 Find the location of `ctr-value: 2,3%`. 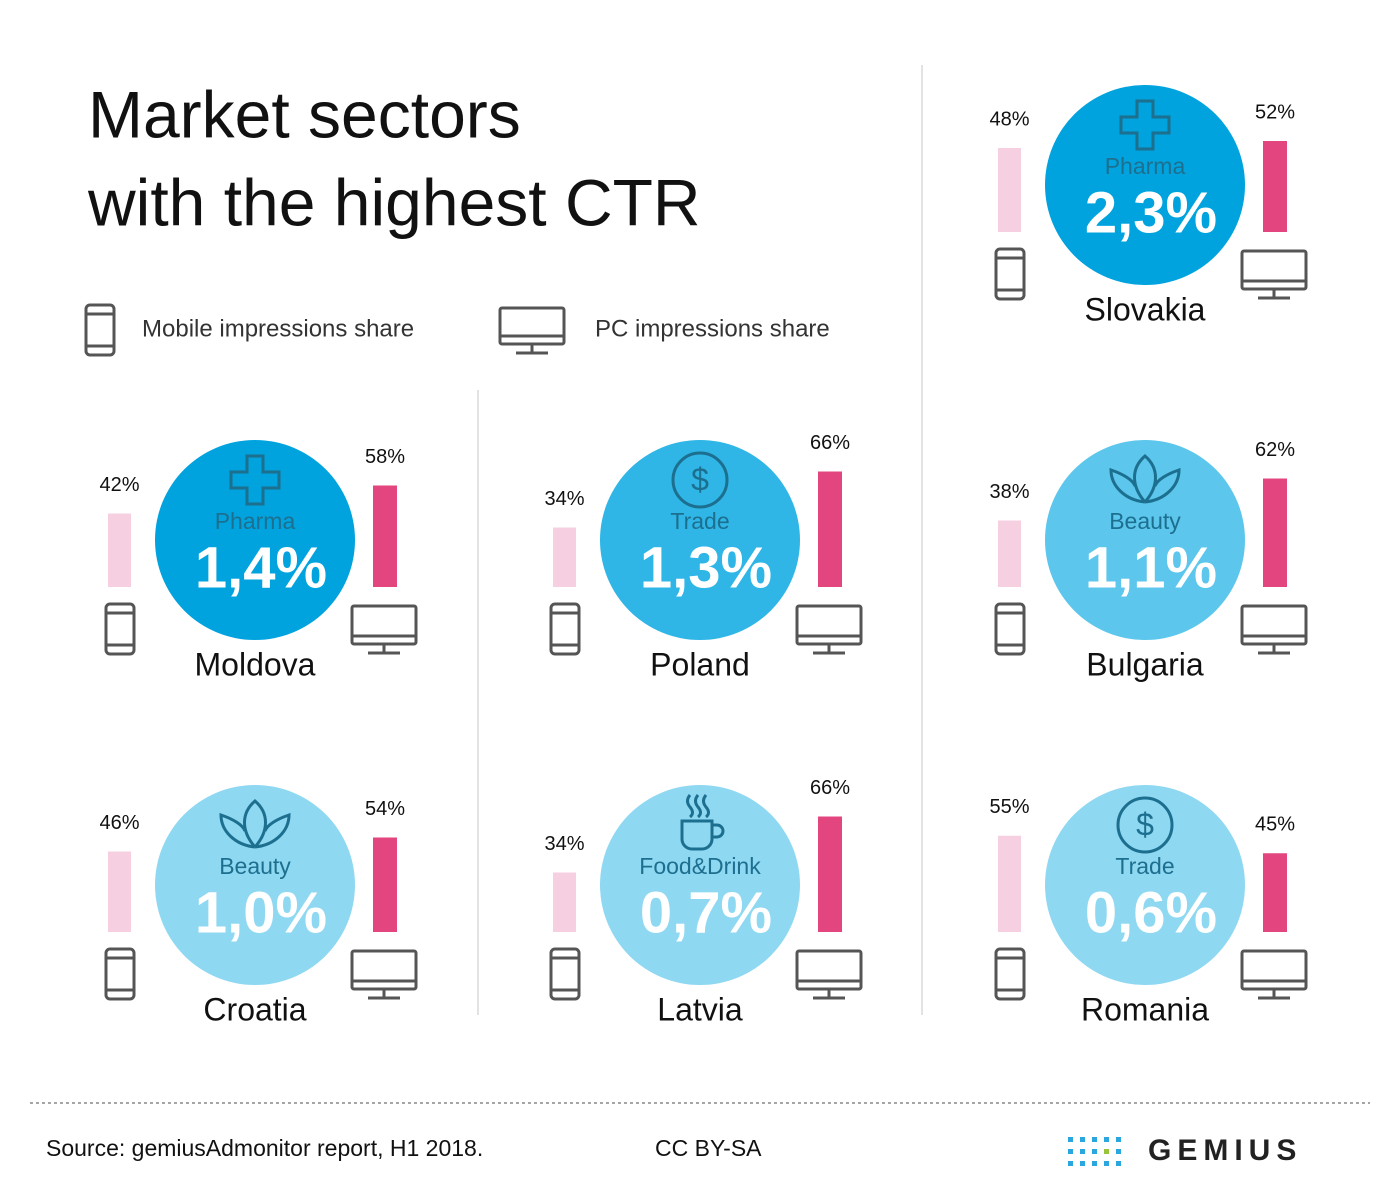

ctr-value: 2,3% is located at coordinates (1151, 212).